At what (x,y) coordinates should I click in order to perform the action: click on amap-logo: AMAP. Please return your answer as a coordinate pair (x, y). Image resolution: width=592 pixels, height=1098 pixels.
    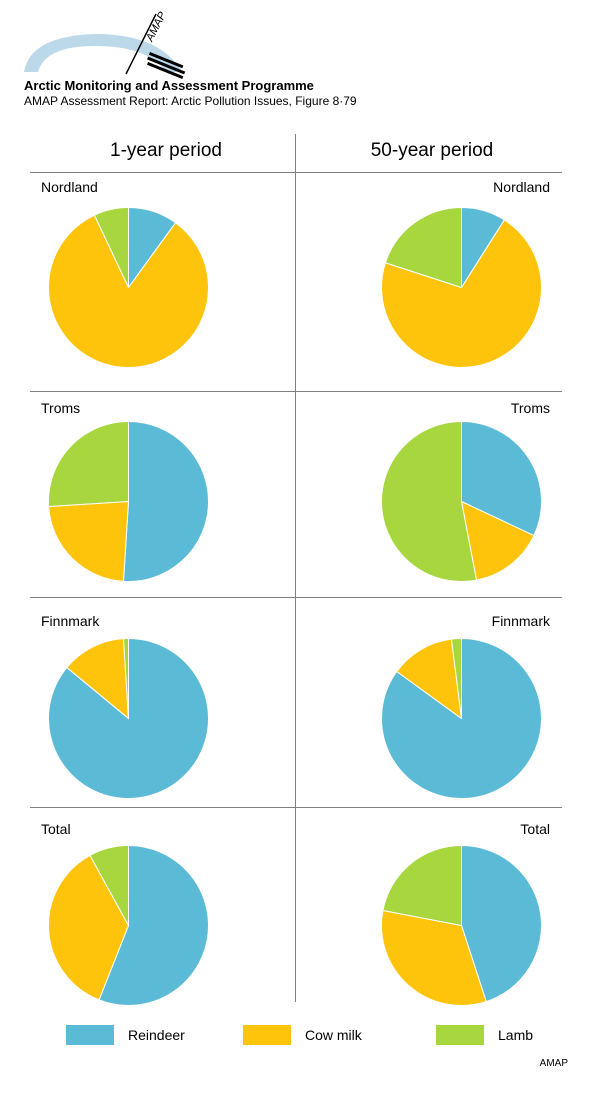
    Looking at the image, I should click on (105, 45).